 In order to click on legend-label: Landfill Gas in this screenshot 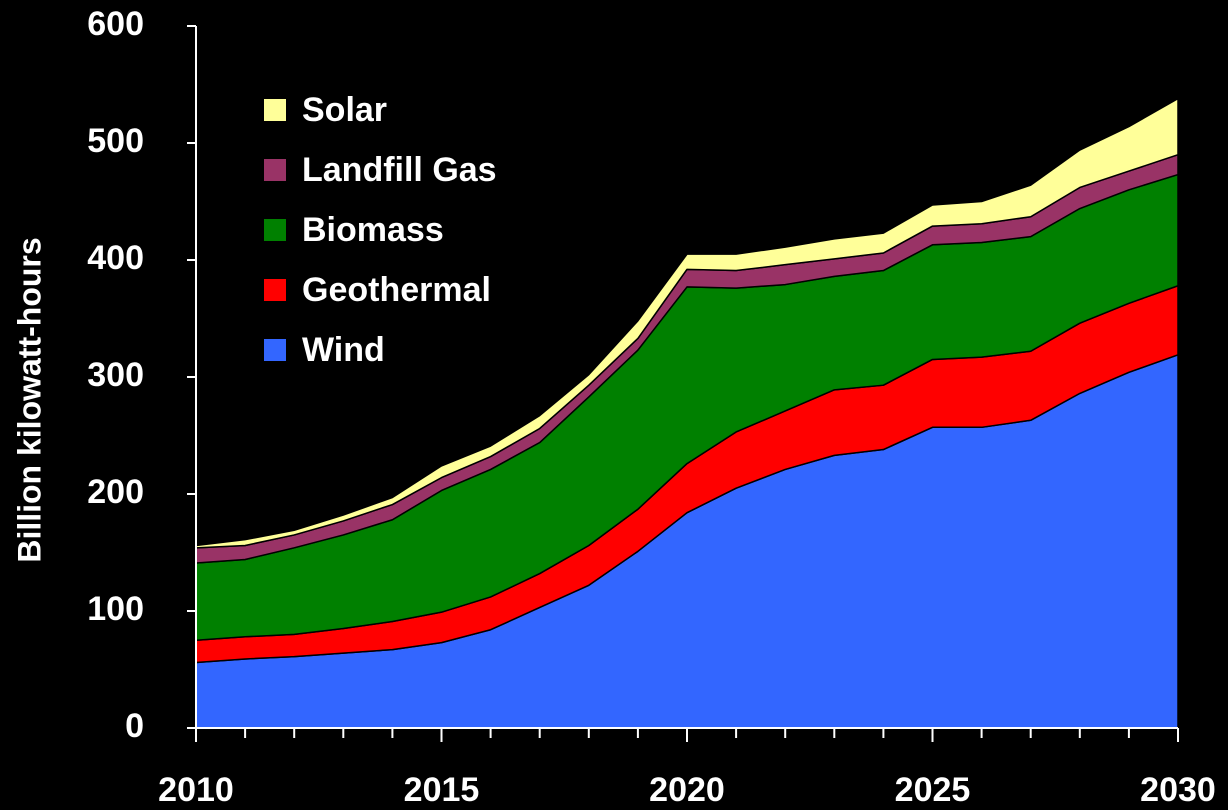, I will do `click(399, 170)`.